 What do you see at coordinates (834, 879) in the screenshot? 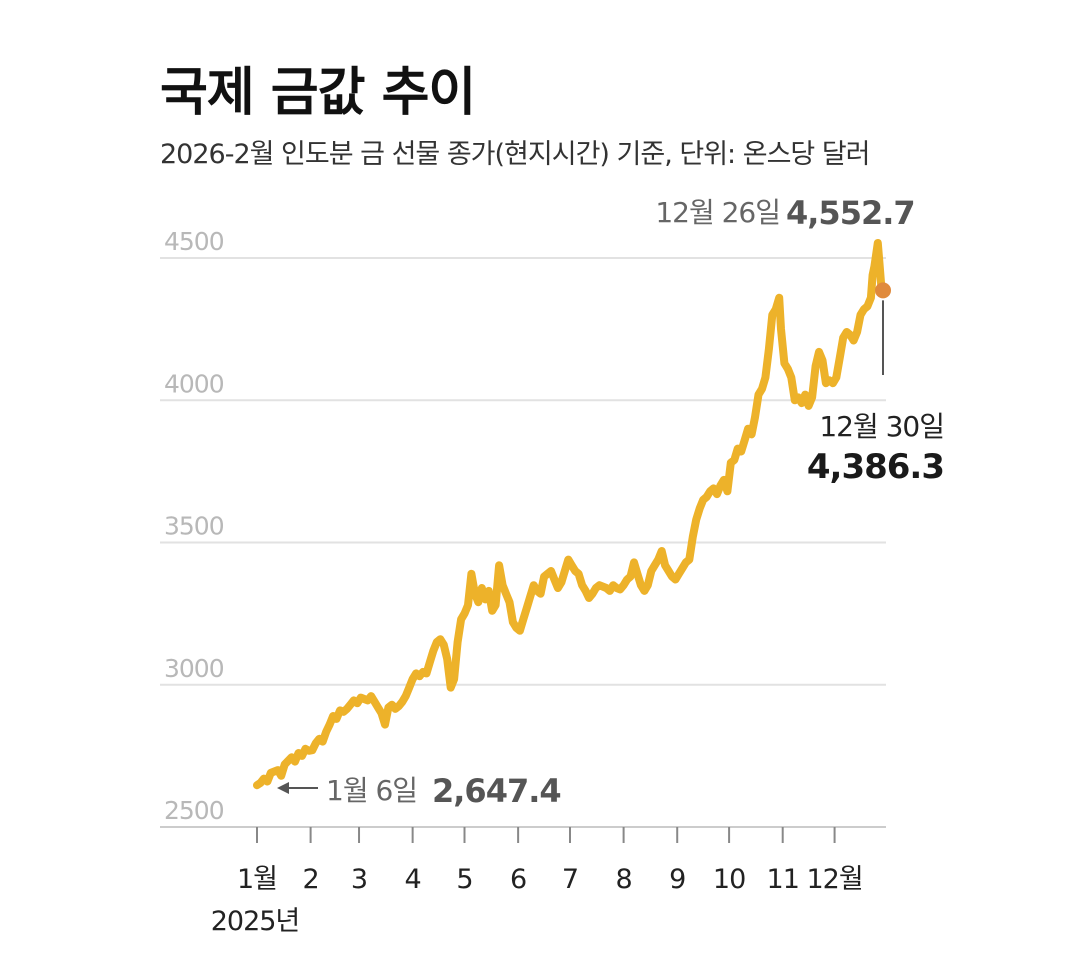
I see `x-tick-label: 12월` at bounding box center [834, 879].